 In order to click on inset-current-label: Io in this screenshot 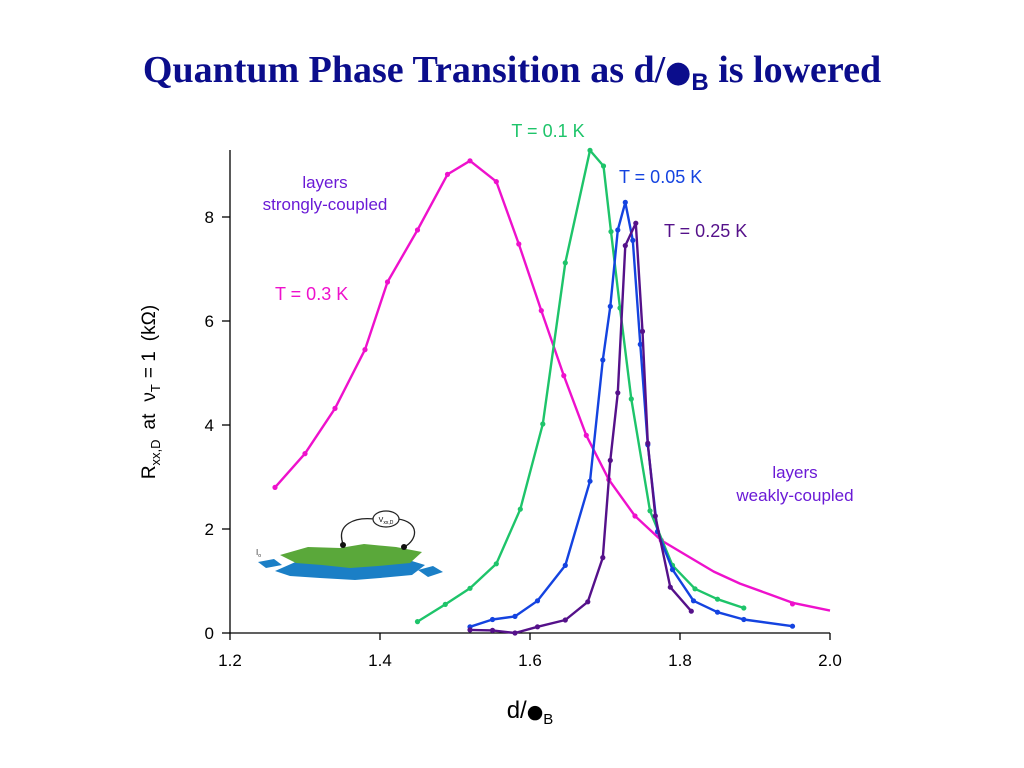, I will do `click(258, 553)`.